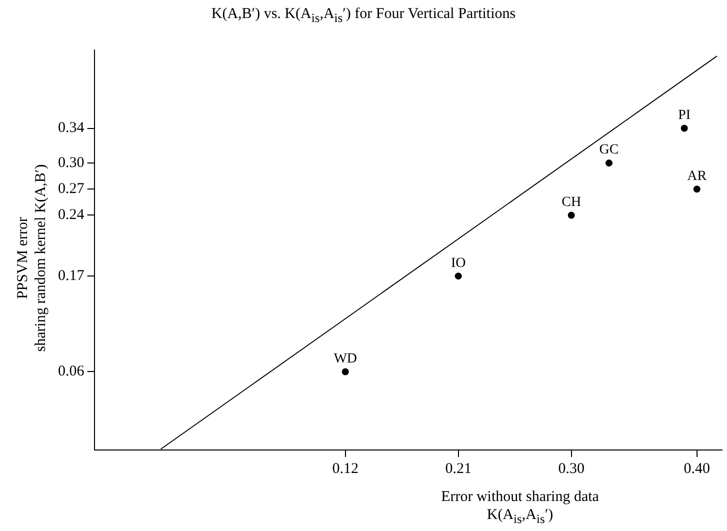 This screenshot has width=727, height=531. What do you see at coordinates (345, 468) in the screenshot?
I see `x-tick-label: 0.12` at bounding box center [345, 468].